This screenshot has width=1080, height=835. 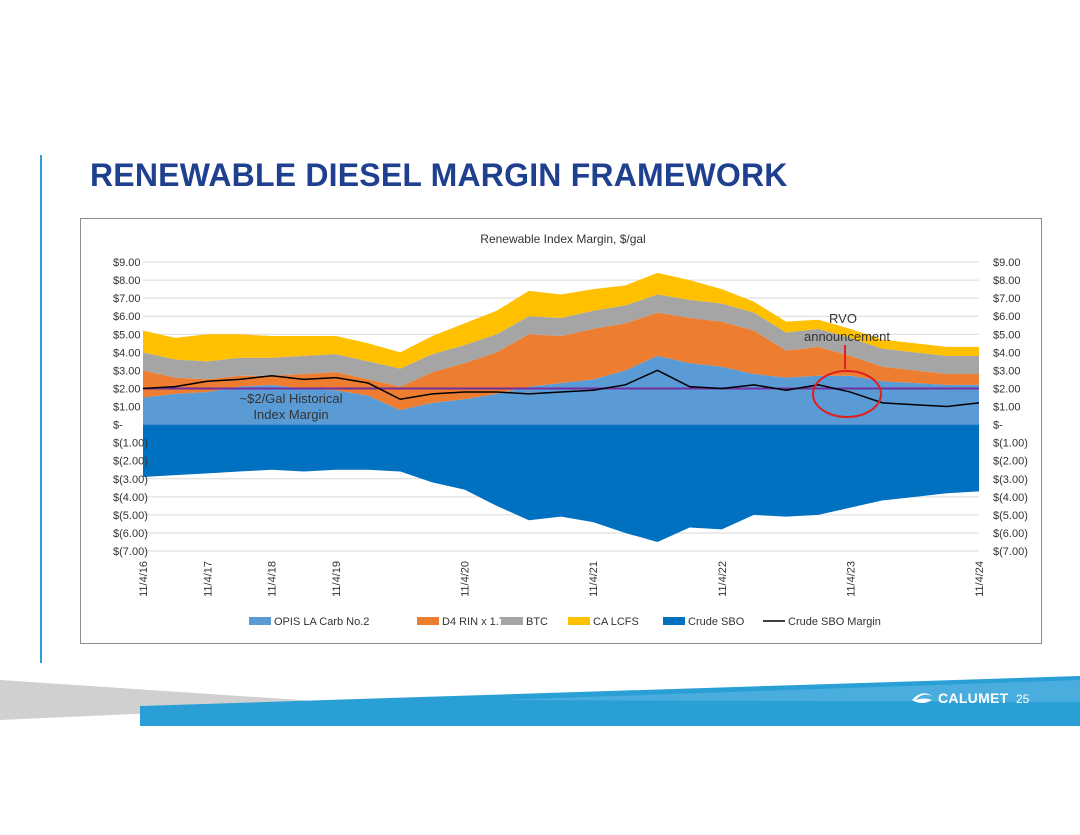 What do you see at coordinates (130, 552) in the screenshot?
I see `y-tick-label-left: $(7.00)` at bounding box center [130, 552].